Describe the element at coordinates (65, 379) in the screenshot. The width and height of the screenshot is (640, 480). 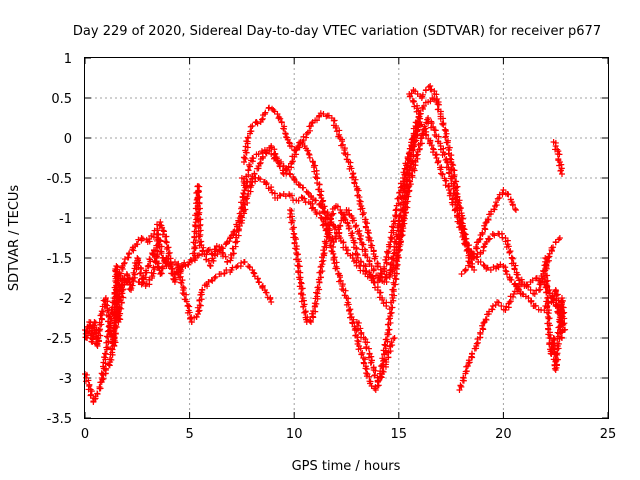
I see `y-tick-label: -3` at that location.